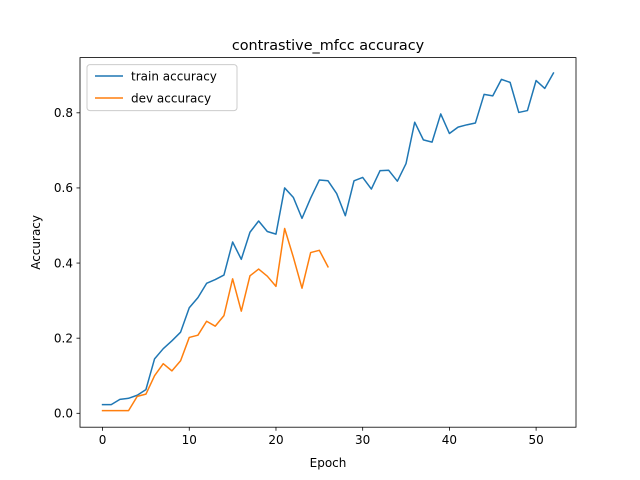  What do you see at coordinates (275, 440) in the screenshot?
I see `x-tick-label: 20` at bounding box center [275, 440].